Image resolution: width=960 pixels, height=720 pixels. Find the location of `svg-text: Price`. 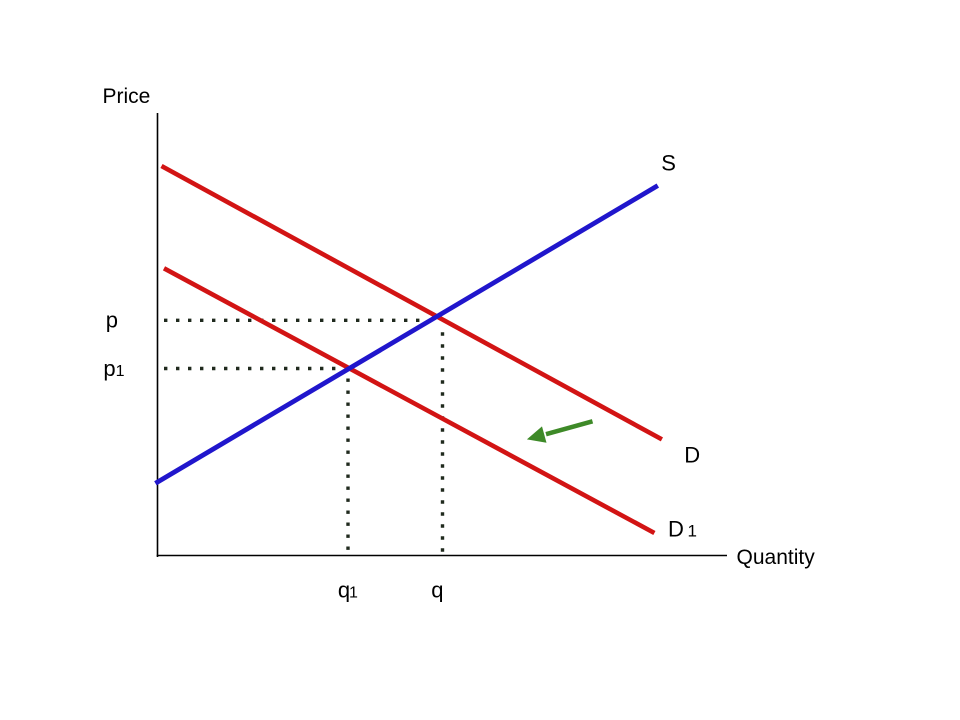

svg-text: Price is located at coordinates (127, 96).